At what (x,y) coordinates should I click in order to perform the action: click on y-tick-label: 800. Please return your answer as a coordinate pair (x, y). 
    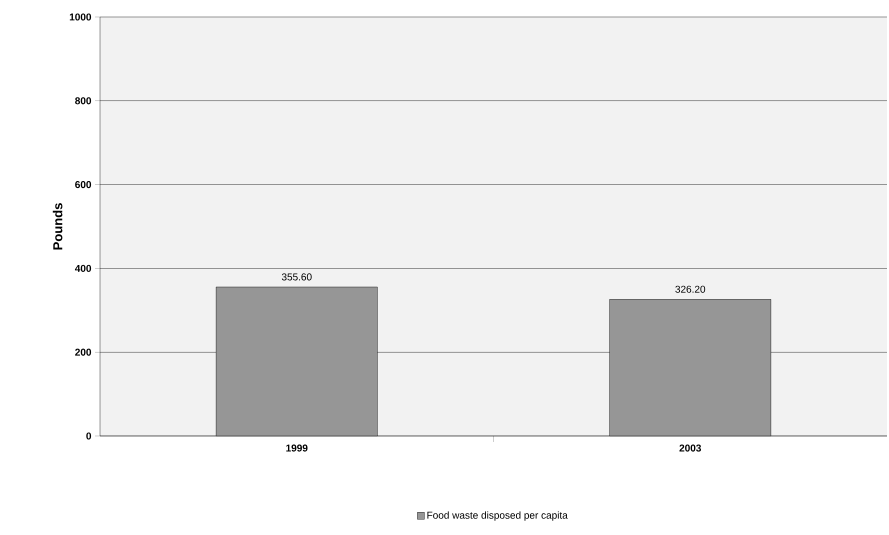
    Looking at the image, I should click on (83, 100).